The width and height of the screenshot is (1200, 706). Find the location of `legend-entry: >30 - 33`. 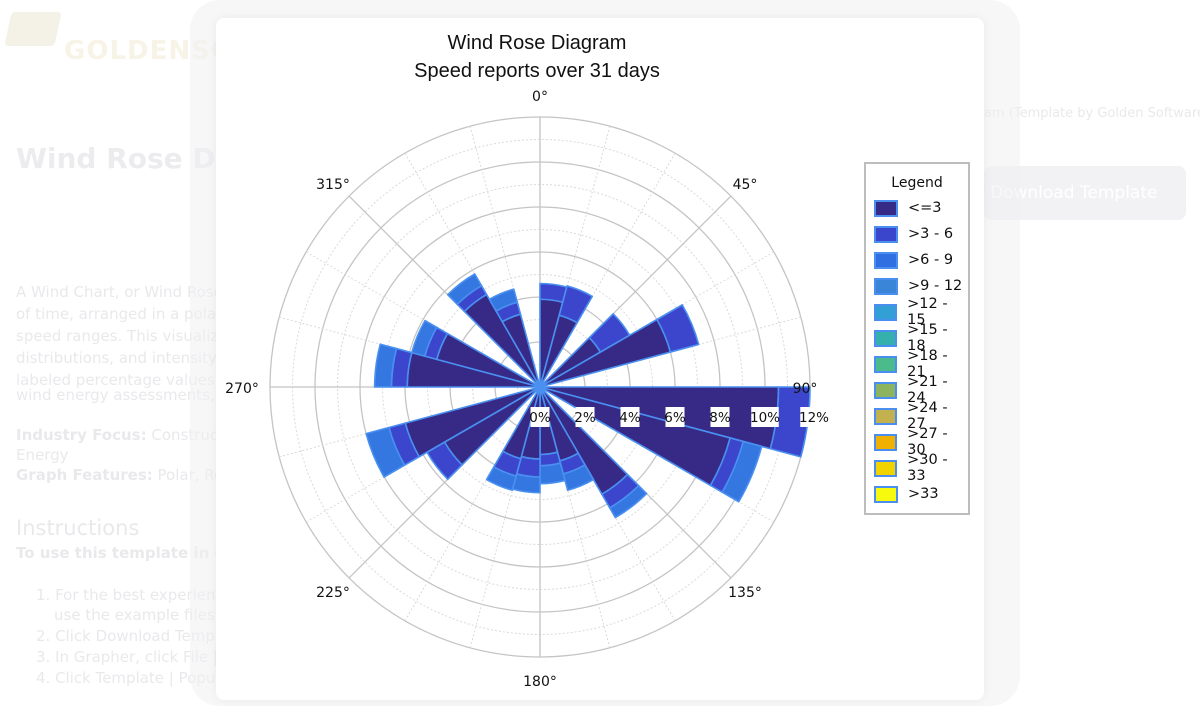

legend-entry: >30 - 33 is located at coordinates (917, 468).